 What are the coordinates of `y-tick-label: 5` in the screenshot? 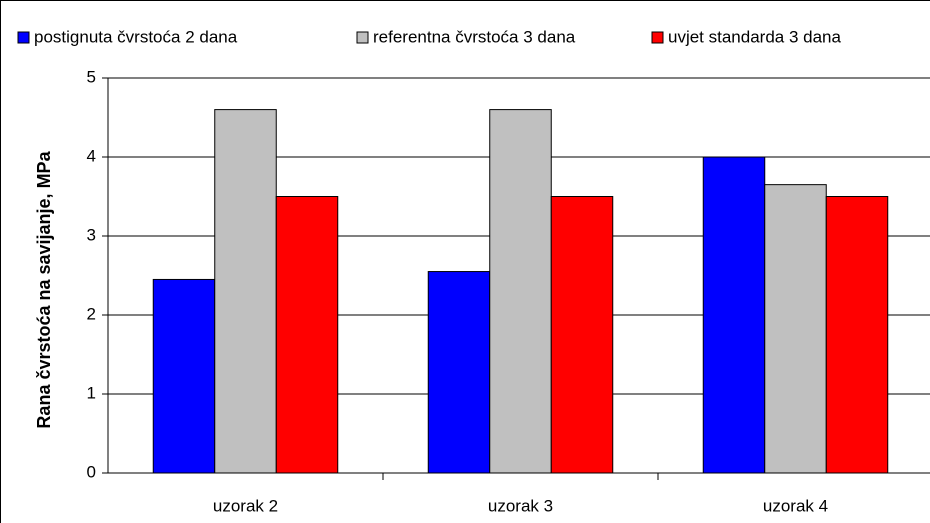 It's located at (91, 76).